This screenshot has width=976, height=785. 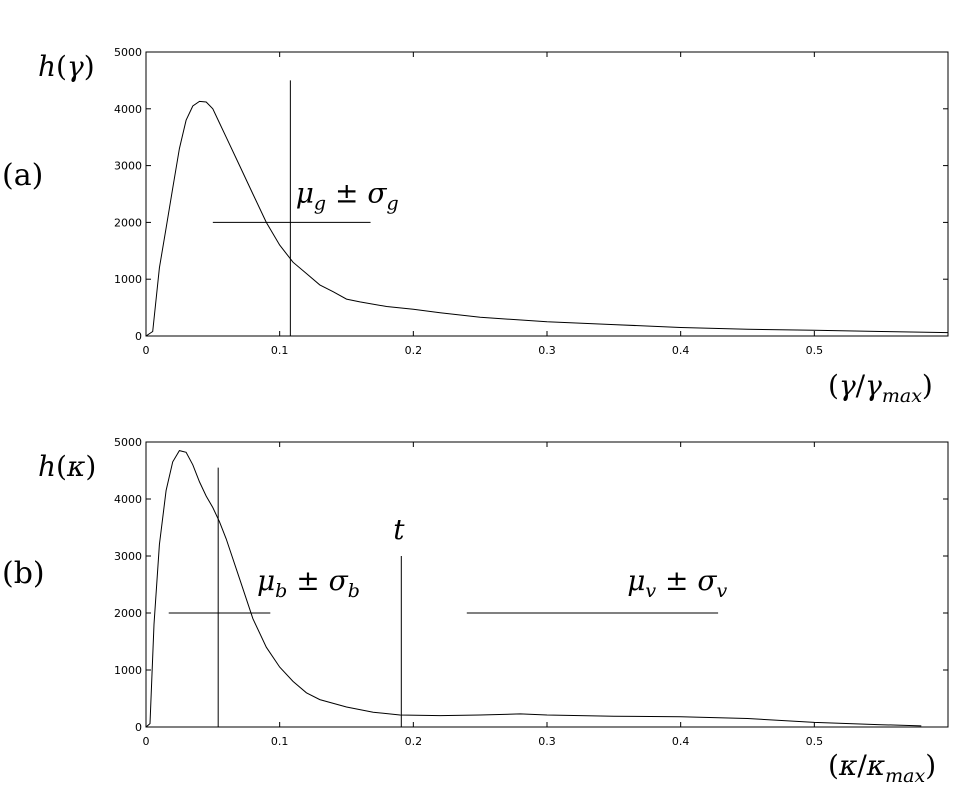 What do you see at coordinates (882, 767) in the screenshot?
I see `x-axis-label: (κ/κmax)` at bounding box center [882, 767].